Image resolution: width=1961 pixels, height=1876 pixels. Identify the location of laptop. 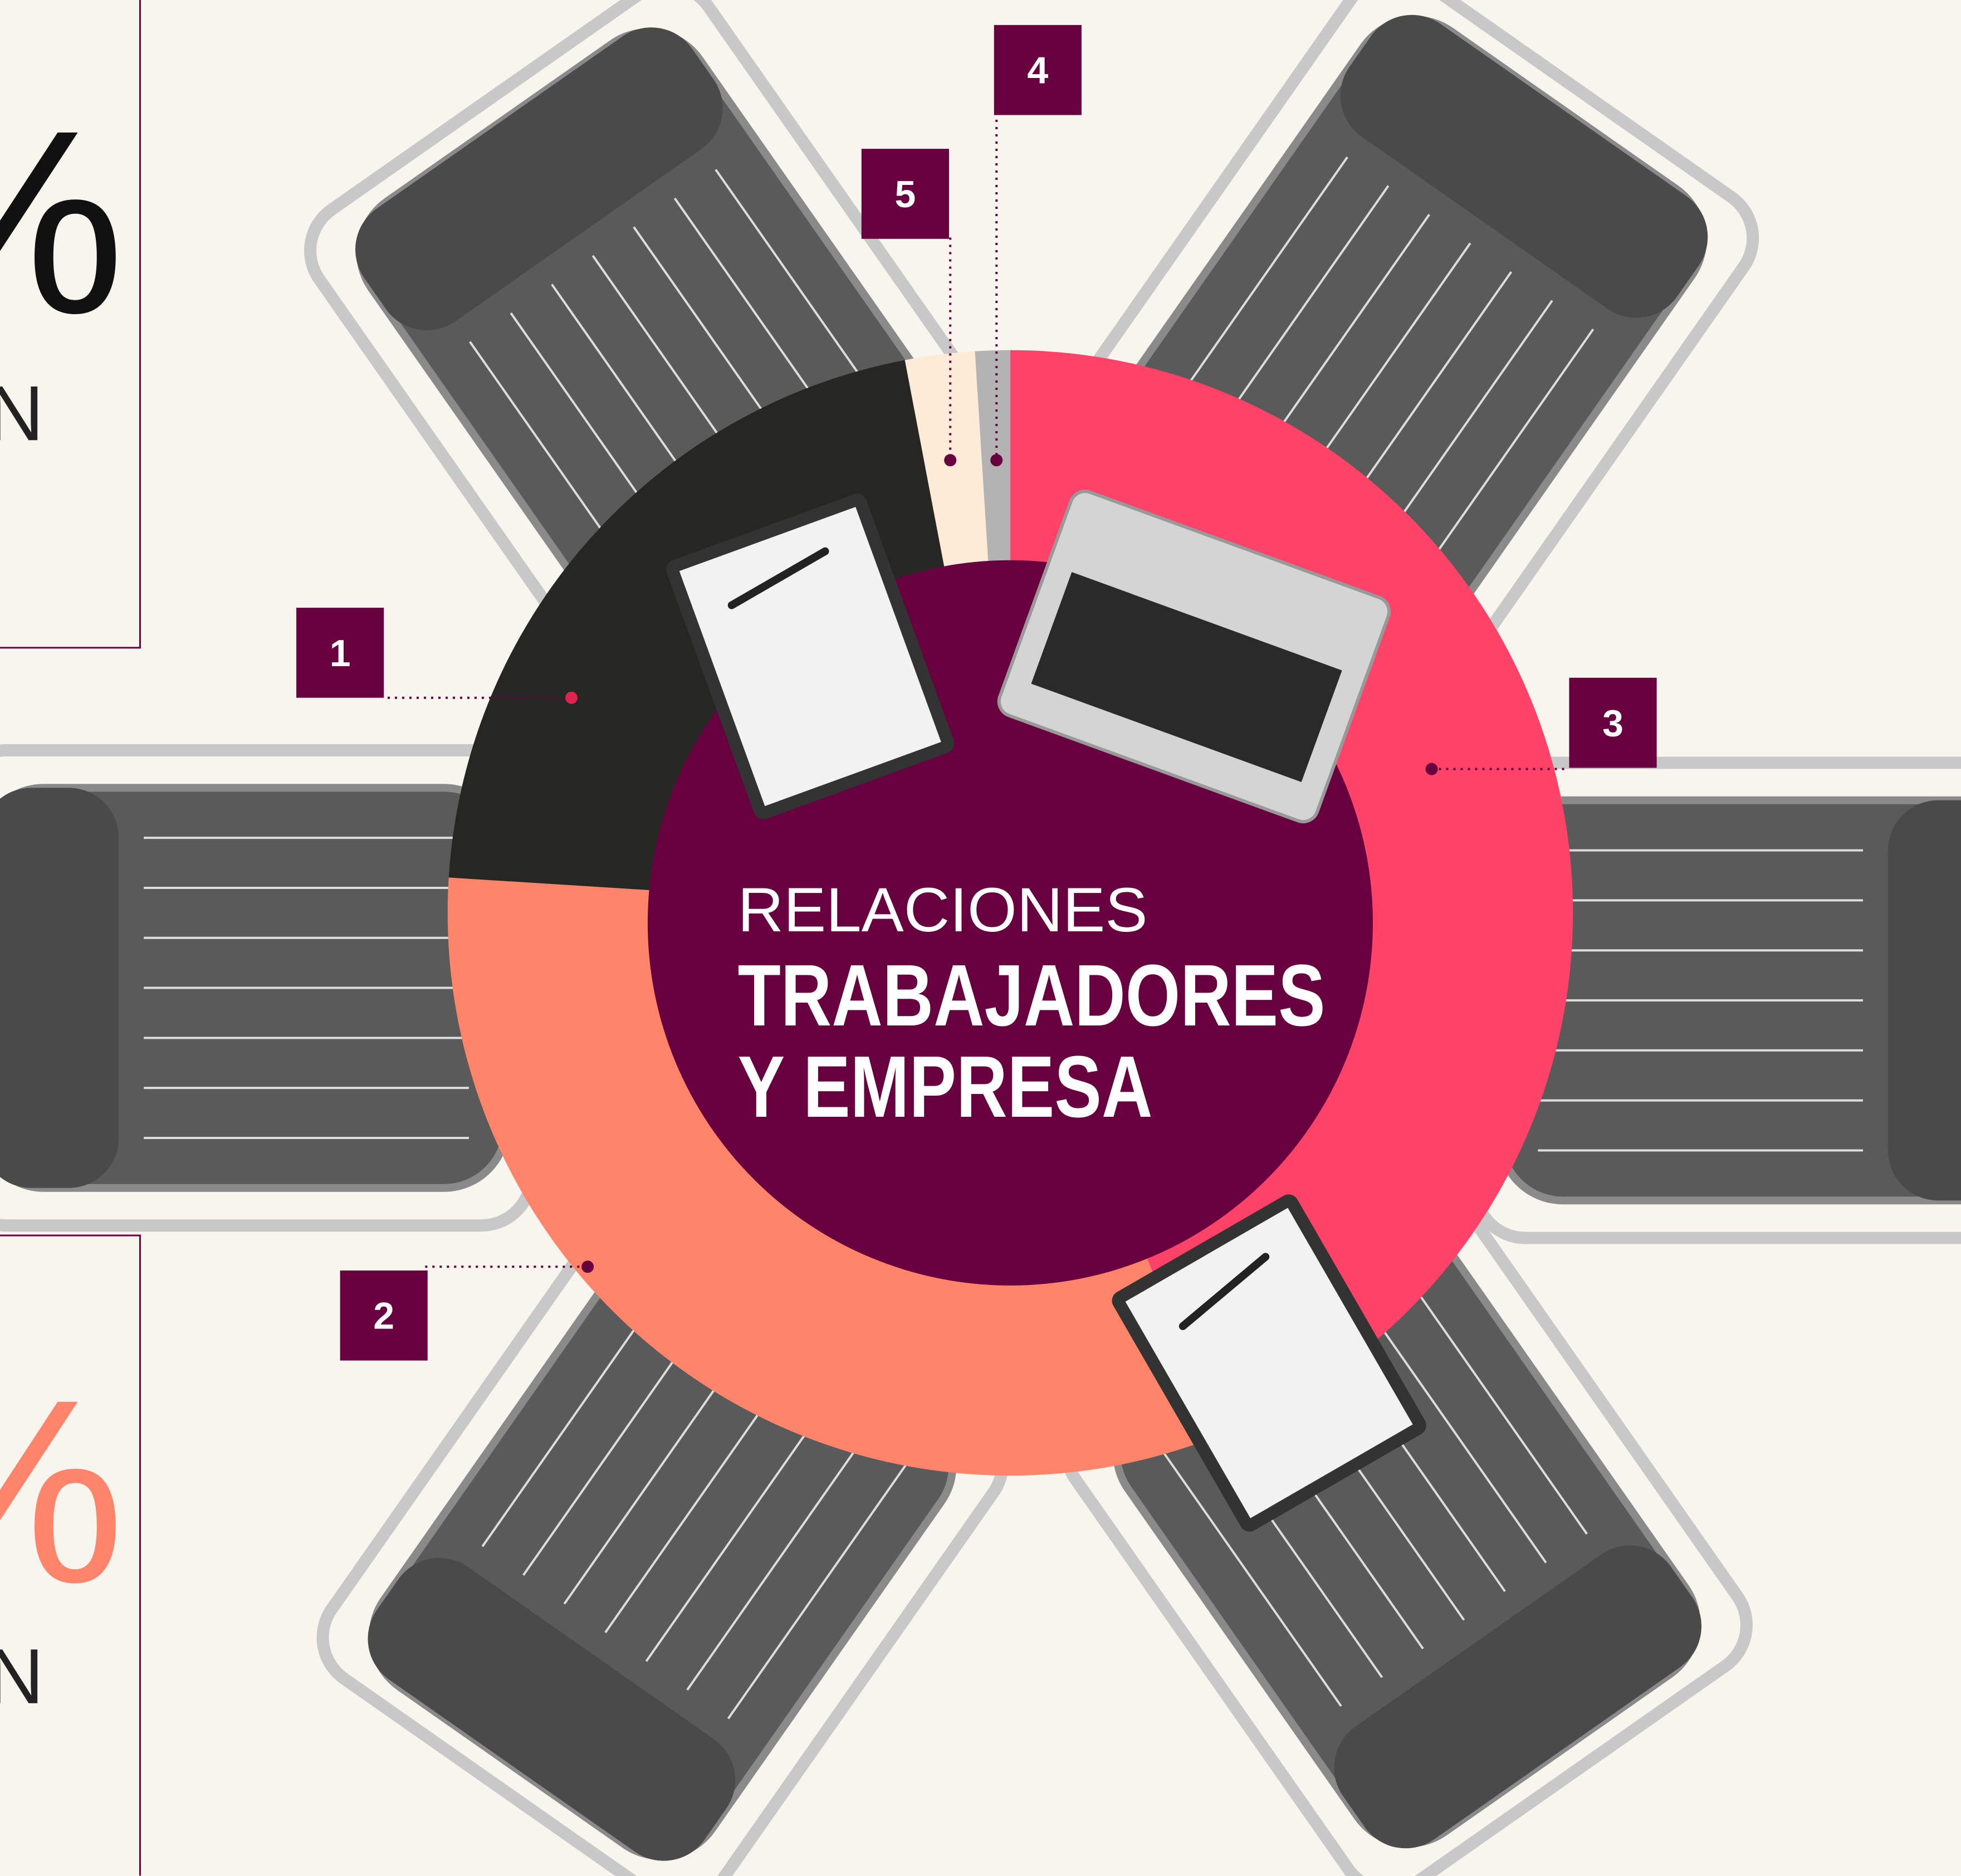
(1194, 657).